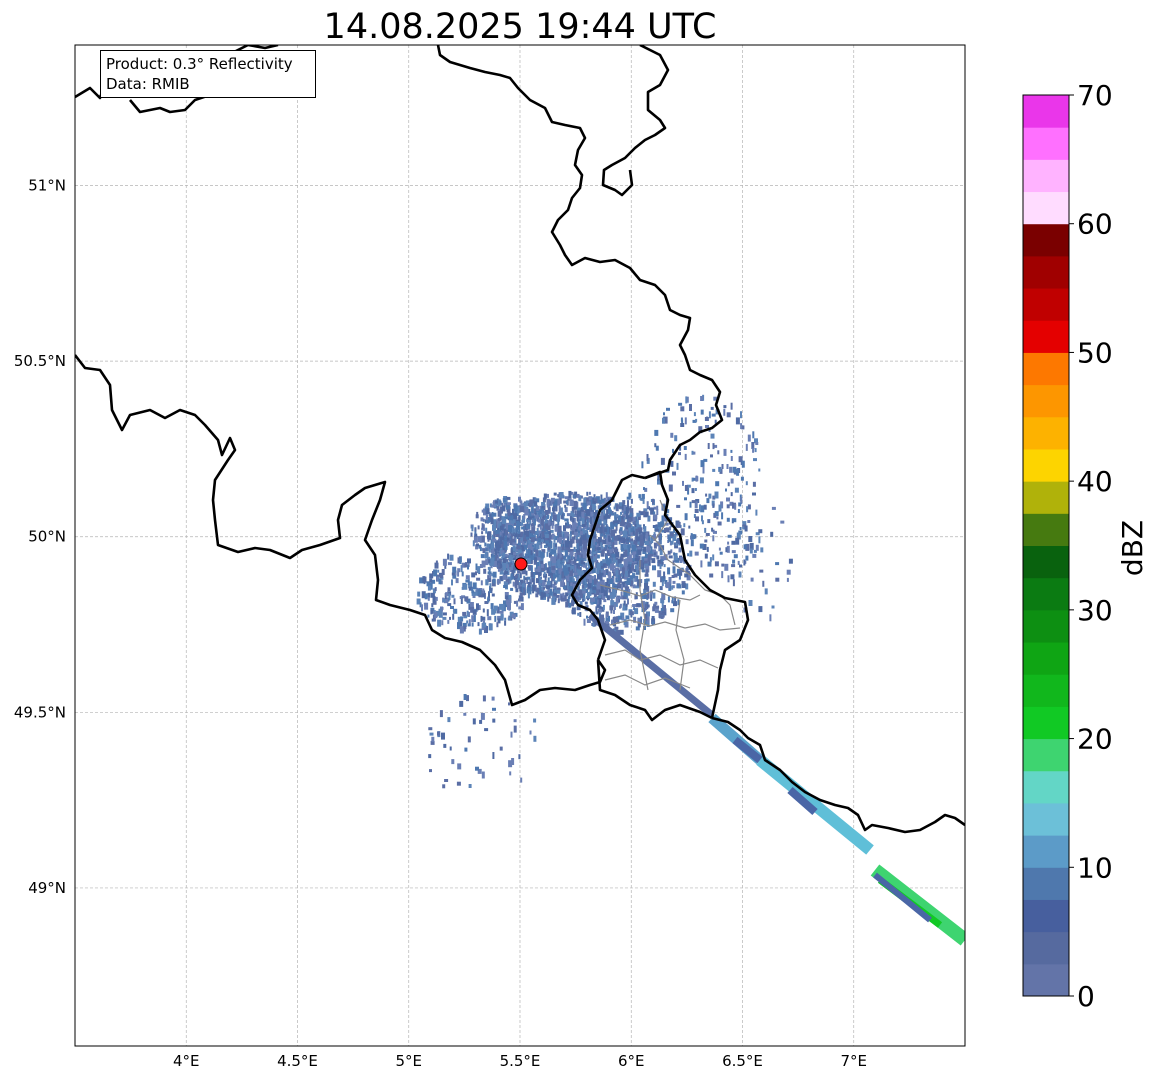 The width and height of the screenshot is (1157, 1081). I want to click on lon-tick-label: 4°E, so click(186, 1061).